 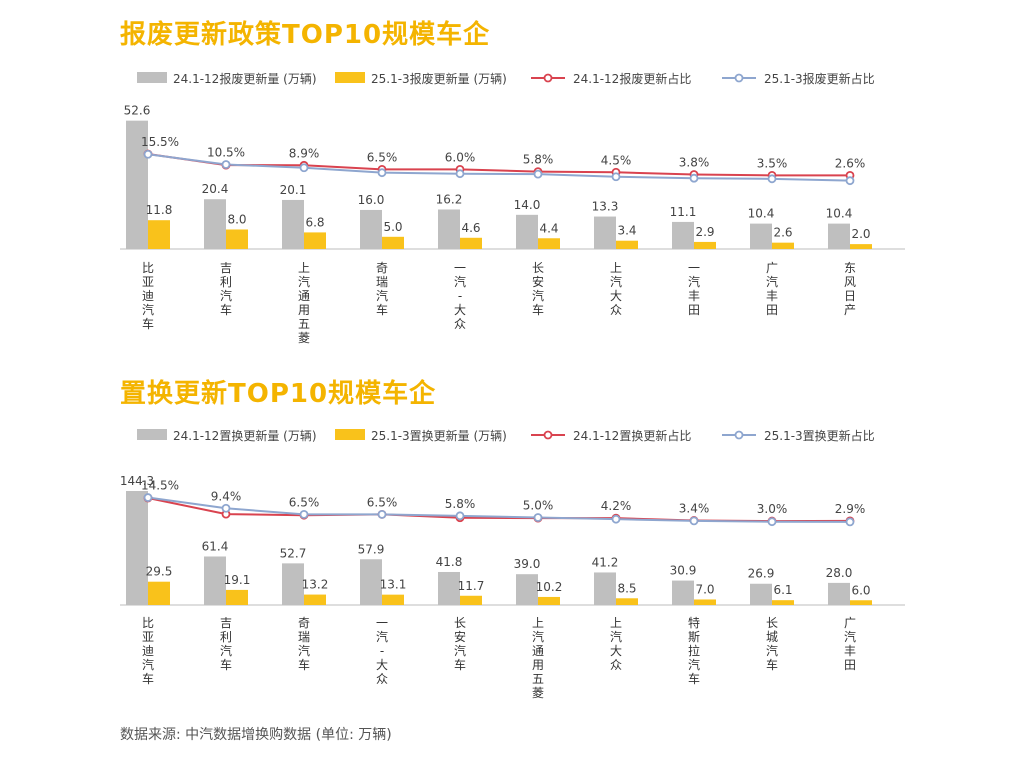 What do you see at coordinates (616, 623) in the screenshot?
I see `chart2-category-label-char: 上` at bounding box center [616, 623].